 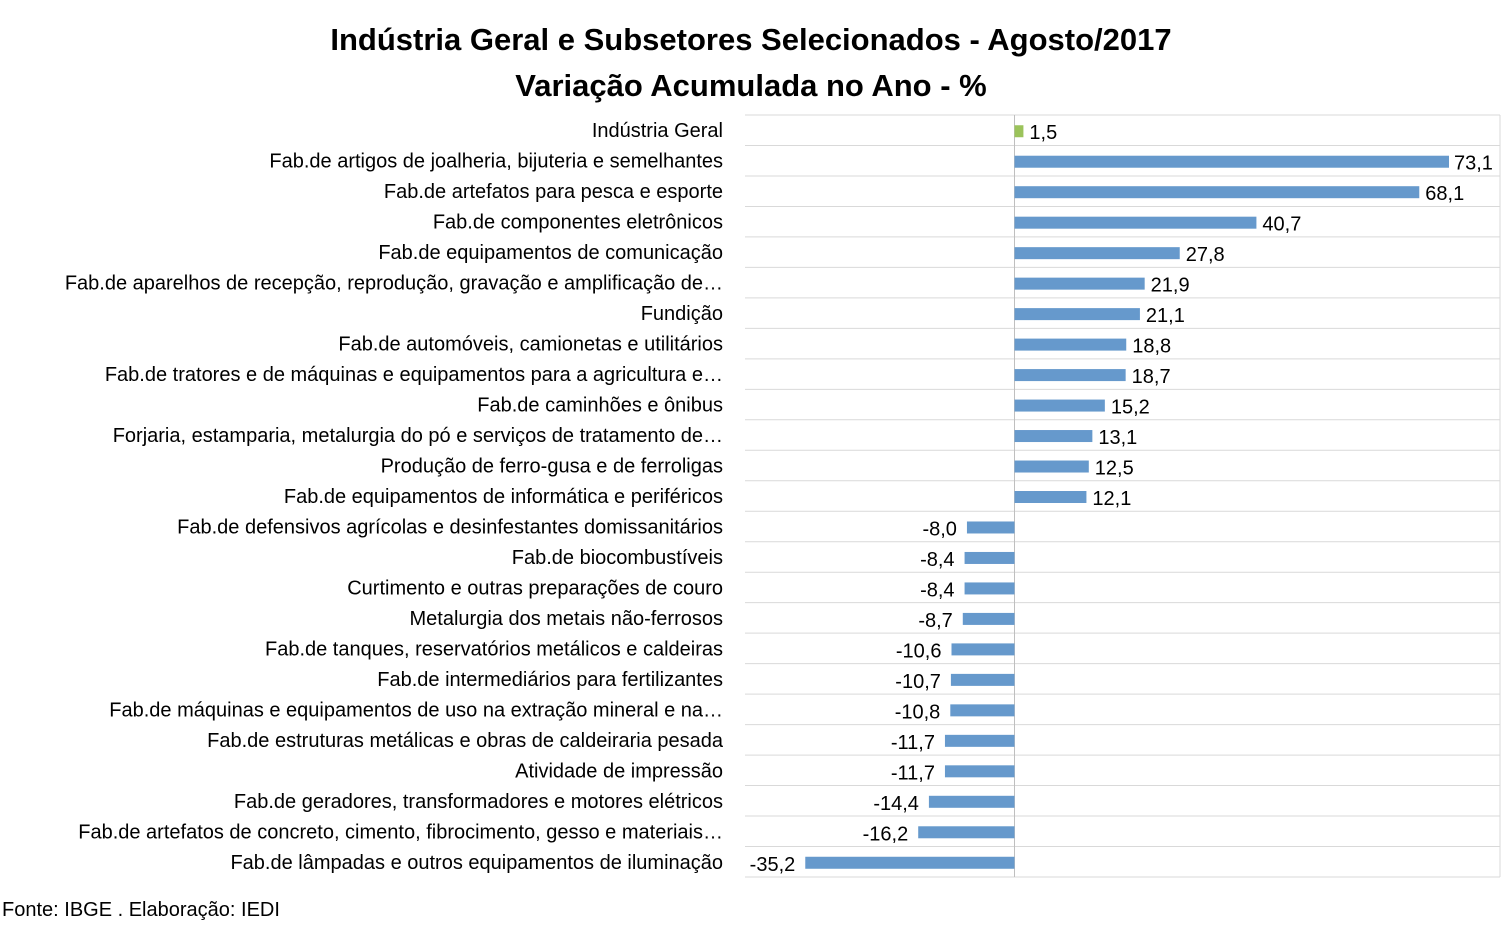 What do you see at coordinates (682, 314) in the screenshot?
I see `category-label: Fundição` at bounding box center [682, 314].